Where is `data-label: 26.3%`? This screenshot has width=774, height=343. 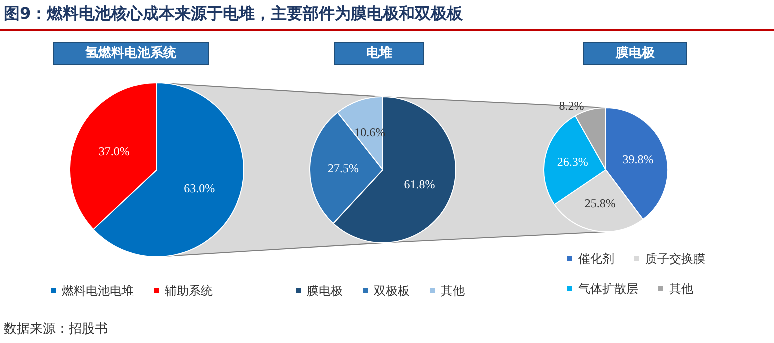
data-label: 26.3% is located at coordinates (572, 162).